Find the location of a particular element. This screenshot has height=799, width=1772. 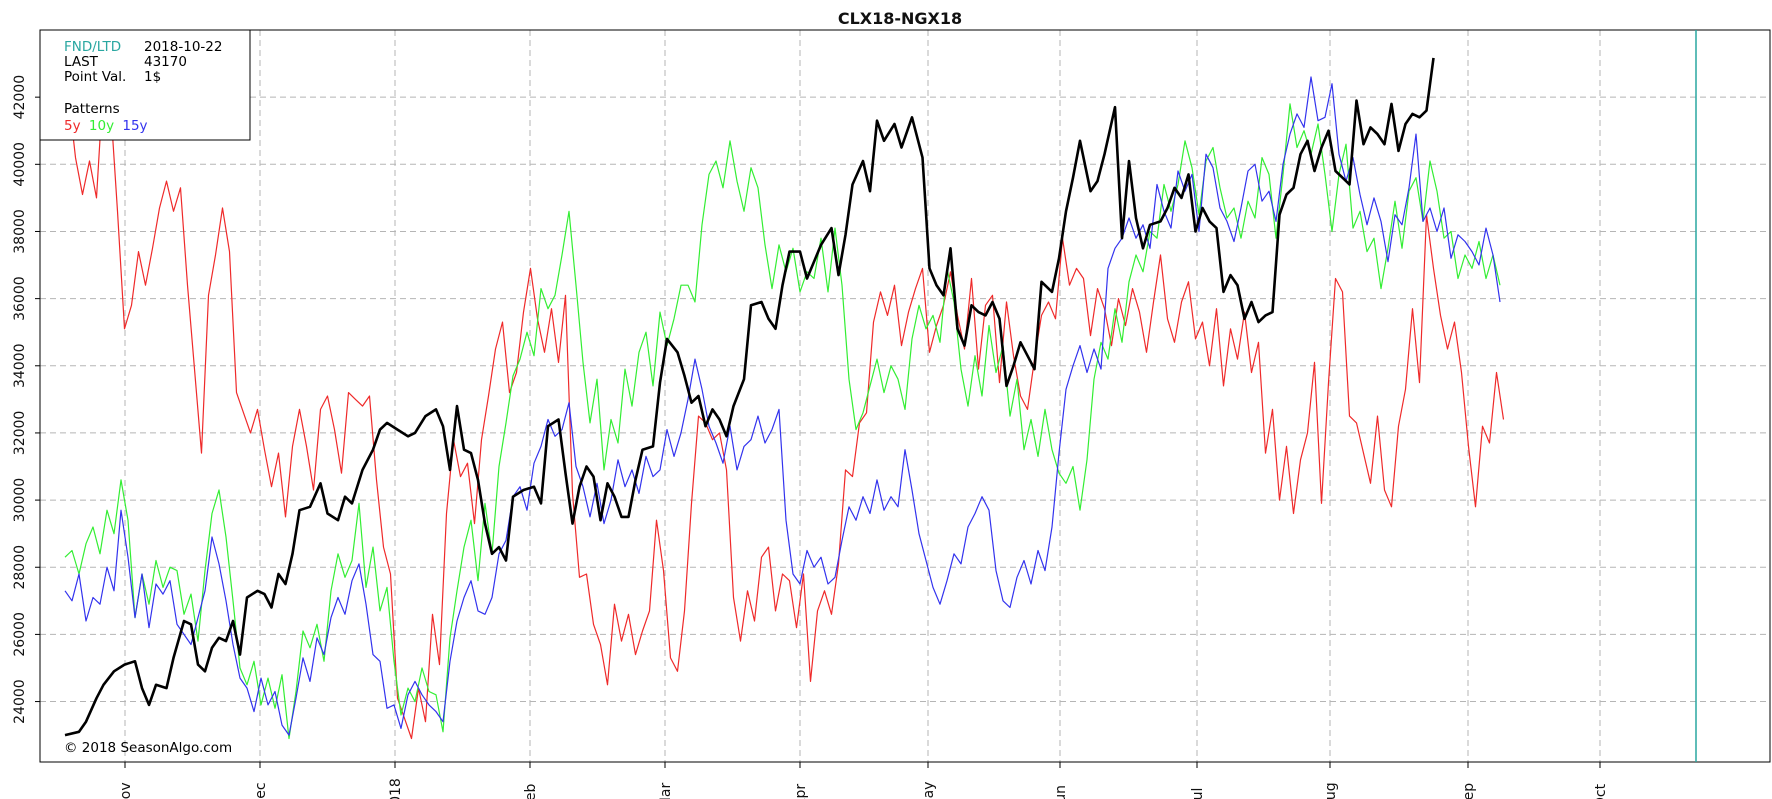

y-tick-label: 26000 is located at coordinates (20, 634).